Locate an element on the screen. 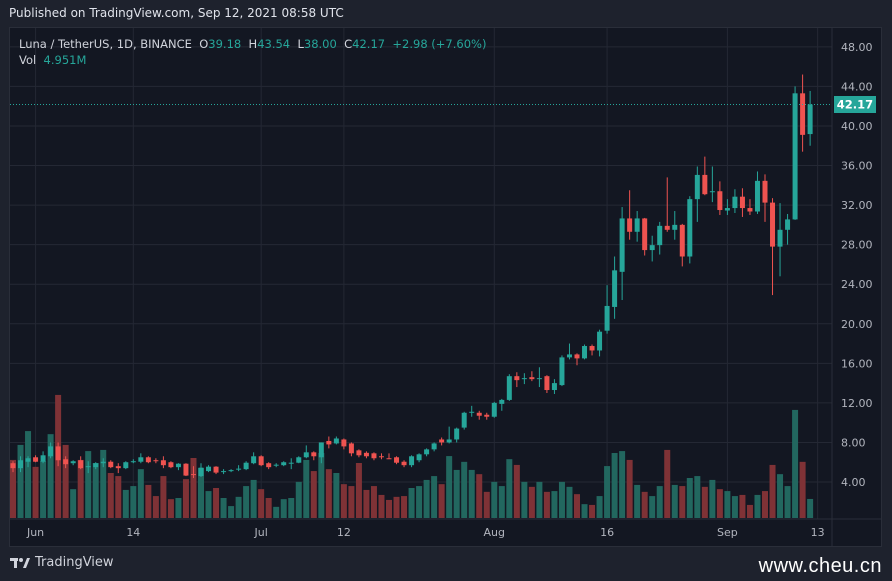  time-tick-label: Jul is located at coordinates (261, 532).